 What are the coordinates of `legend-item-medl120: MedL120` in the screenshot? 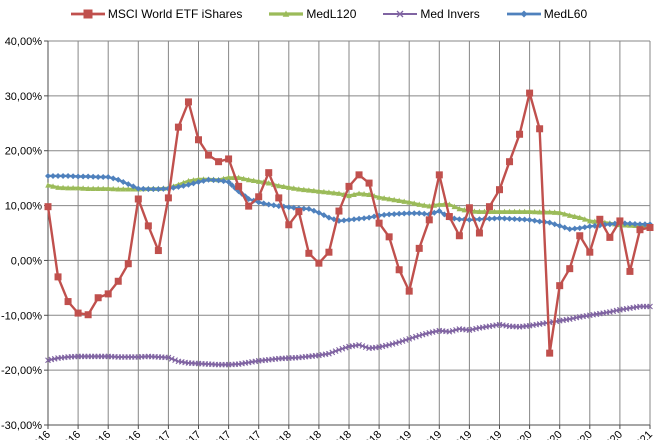 It's located at (312, 14).